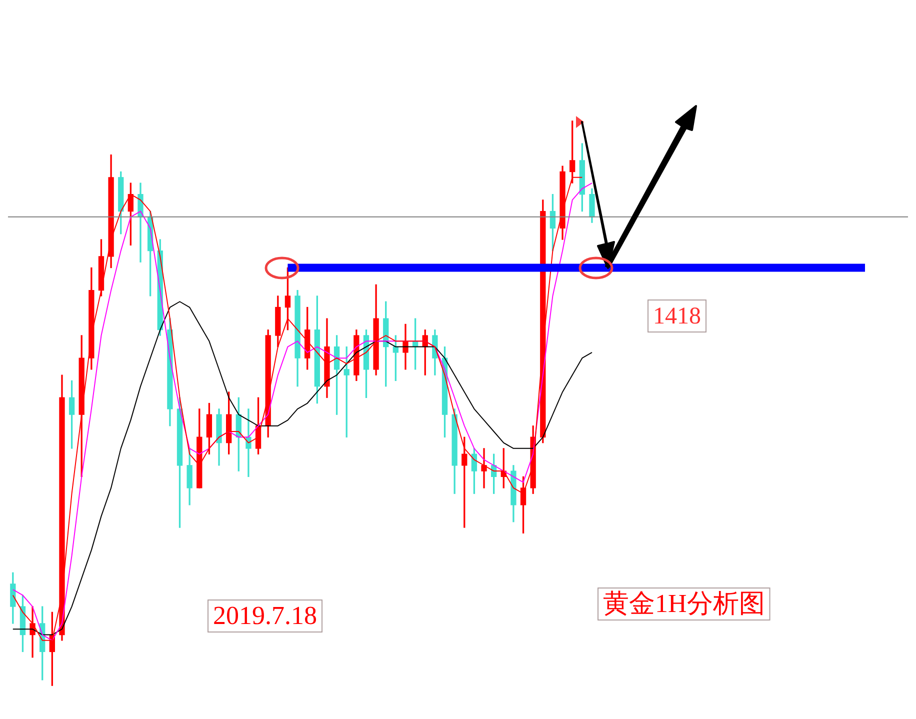  What do you see at coordinates (684, 603) in the screenshot?
I see `text: 黄金1H分析图` at bounding box center [684, 603].